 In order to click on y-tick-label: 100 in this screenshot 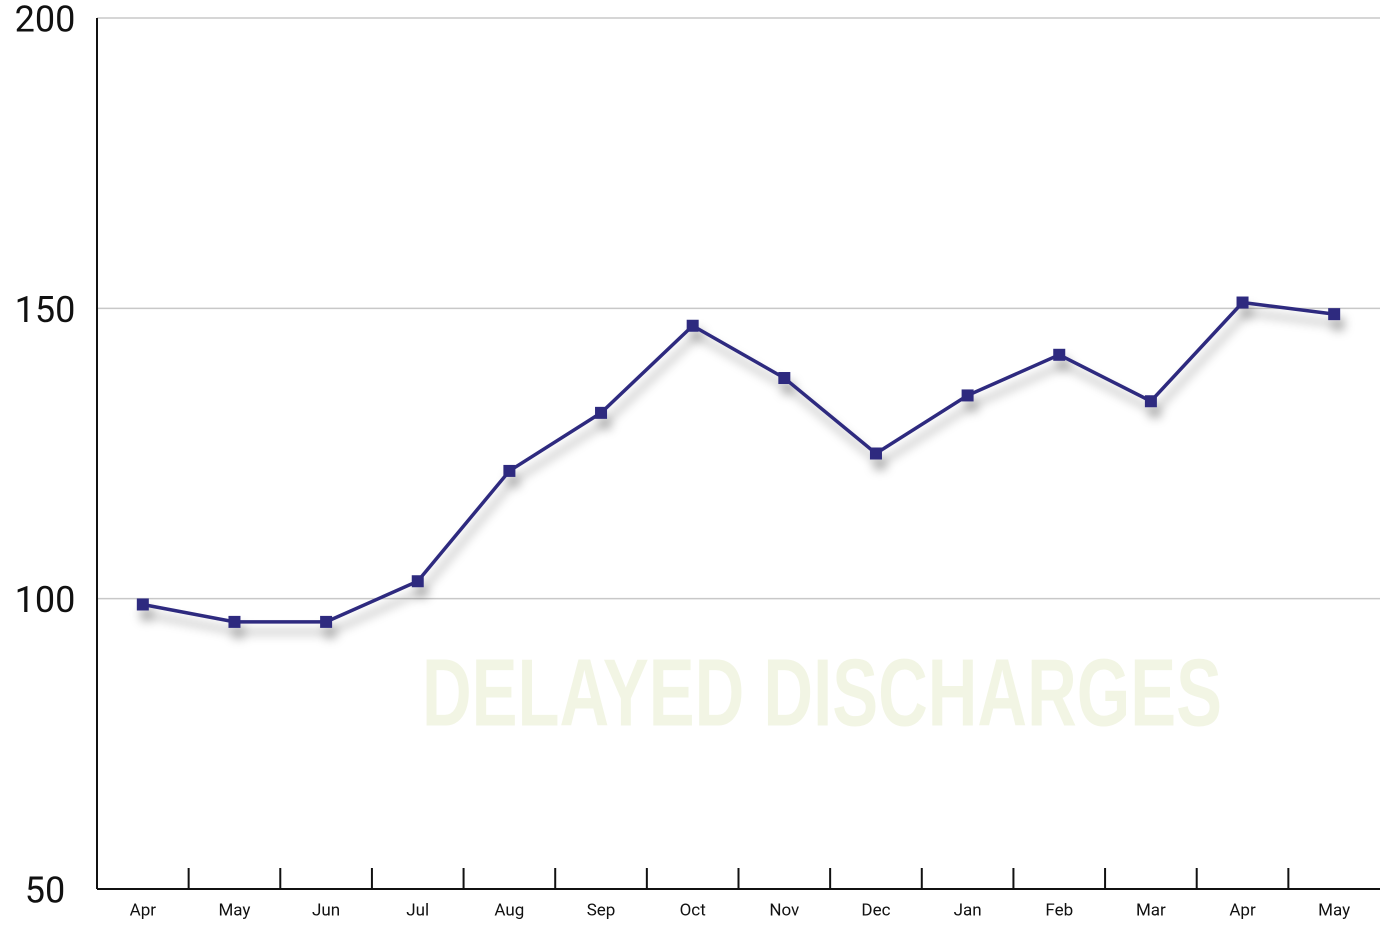, I will do `click(45, 600)`.